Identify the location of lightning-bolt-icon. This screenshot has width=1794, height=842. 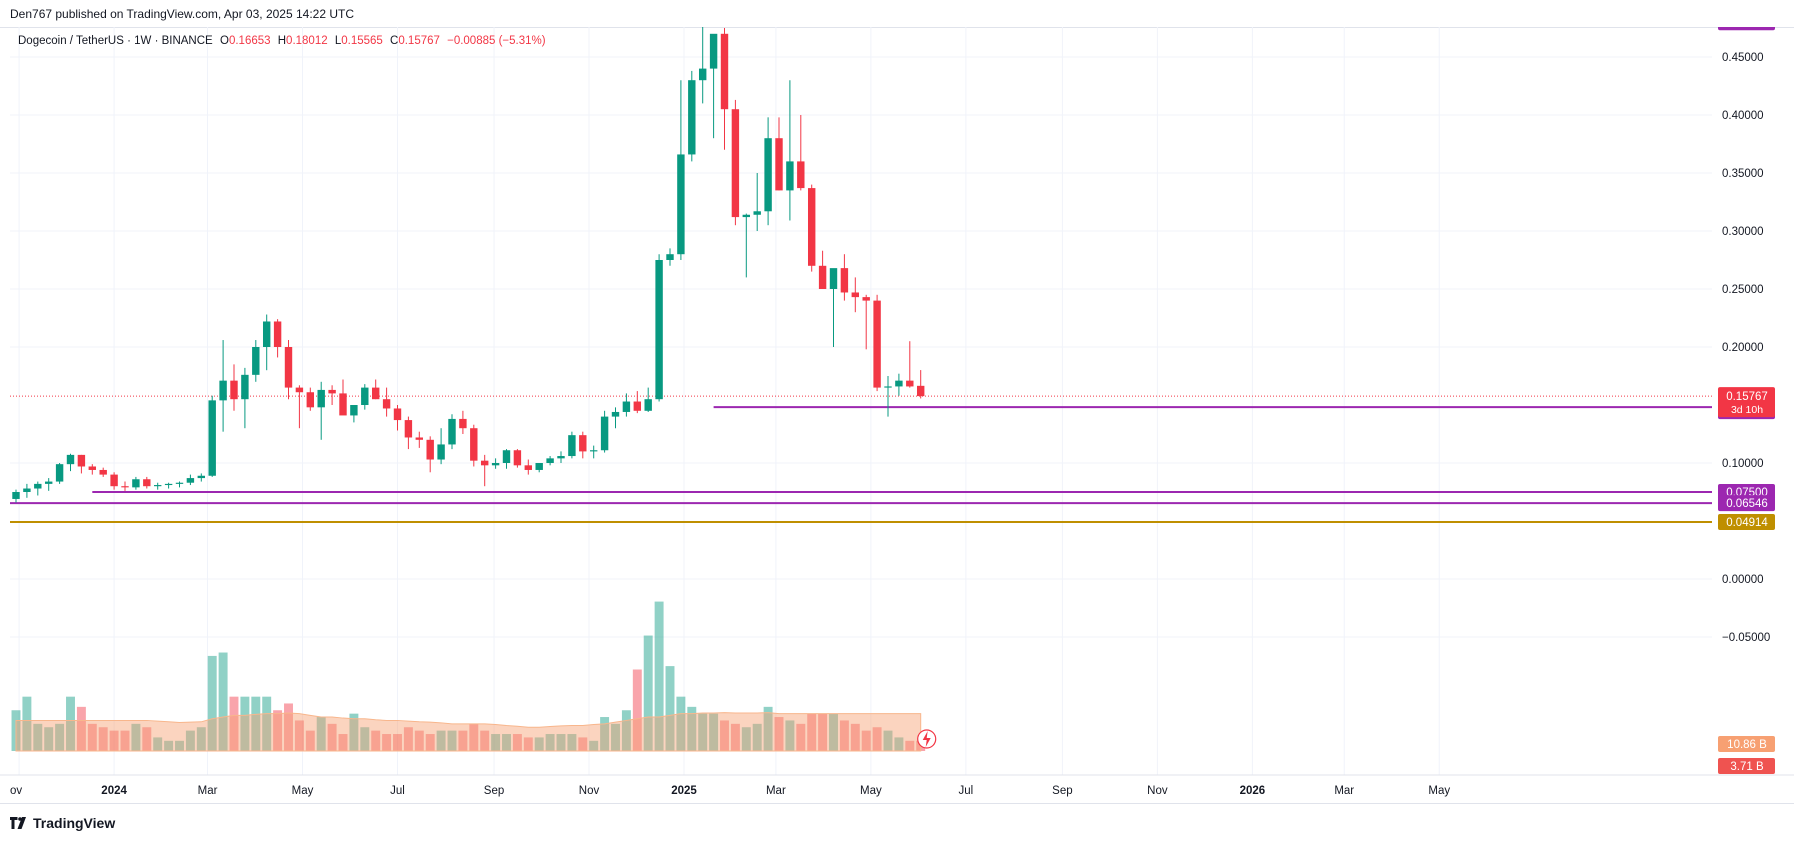
(927, 739).